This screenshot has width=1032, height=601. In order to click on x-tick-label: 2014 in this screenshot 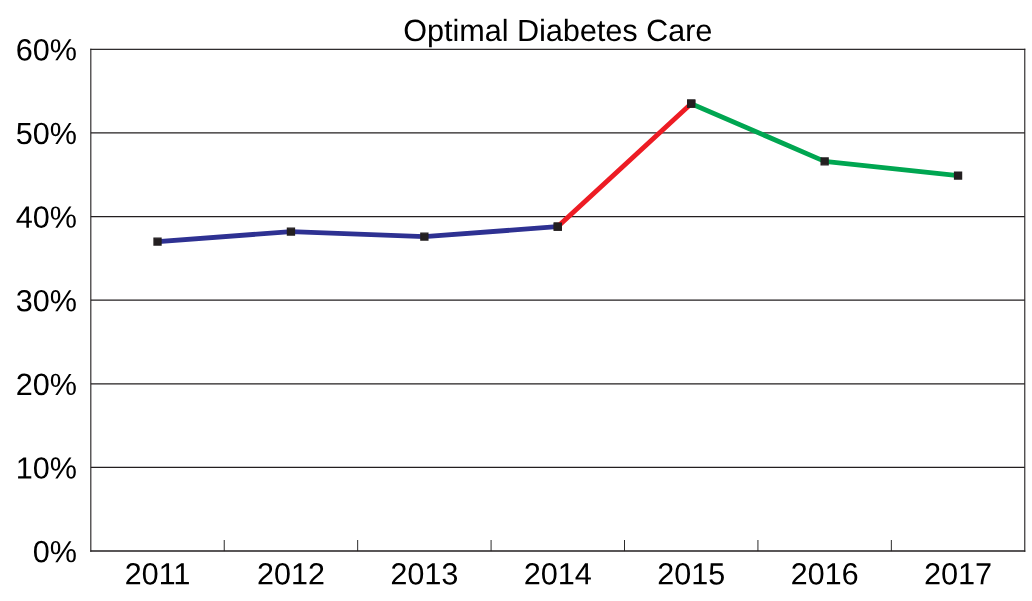, I will do `click(558, 574)`.